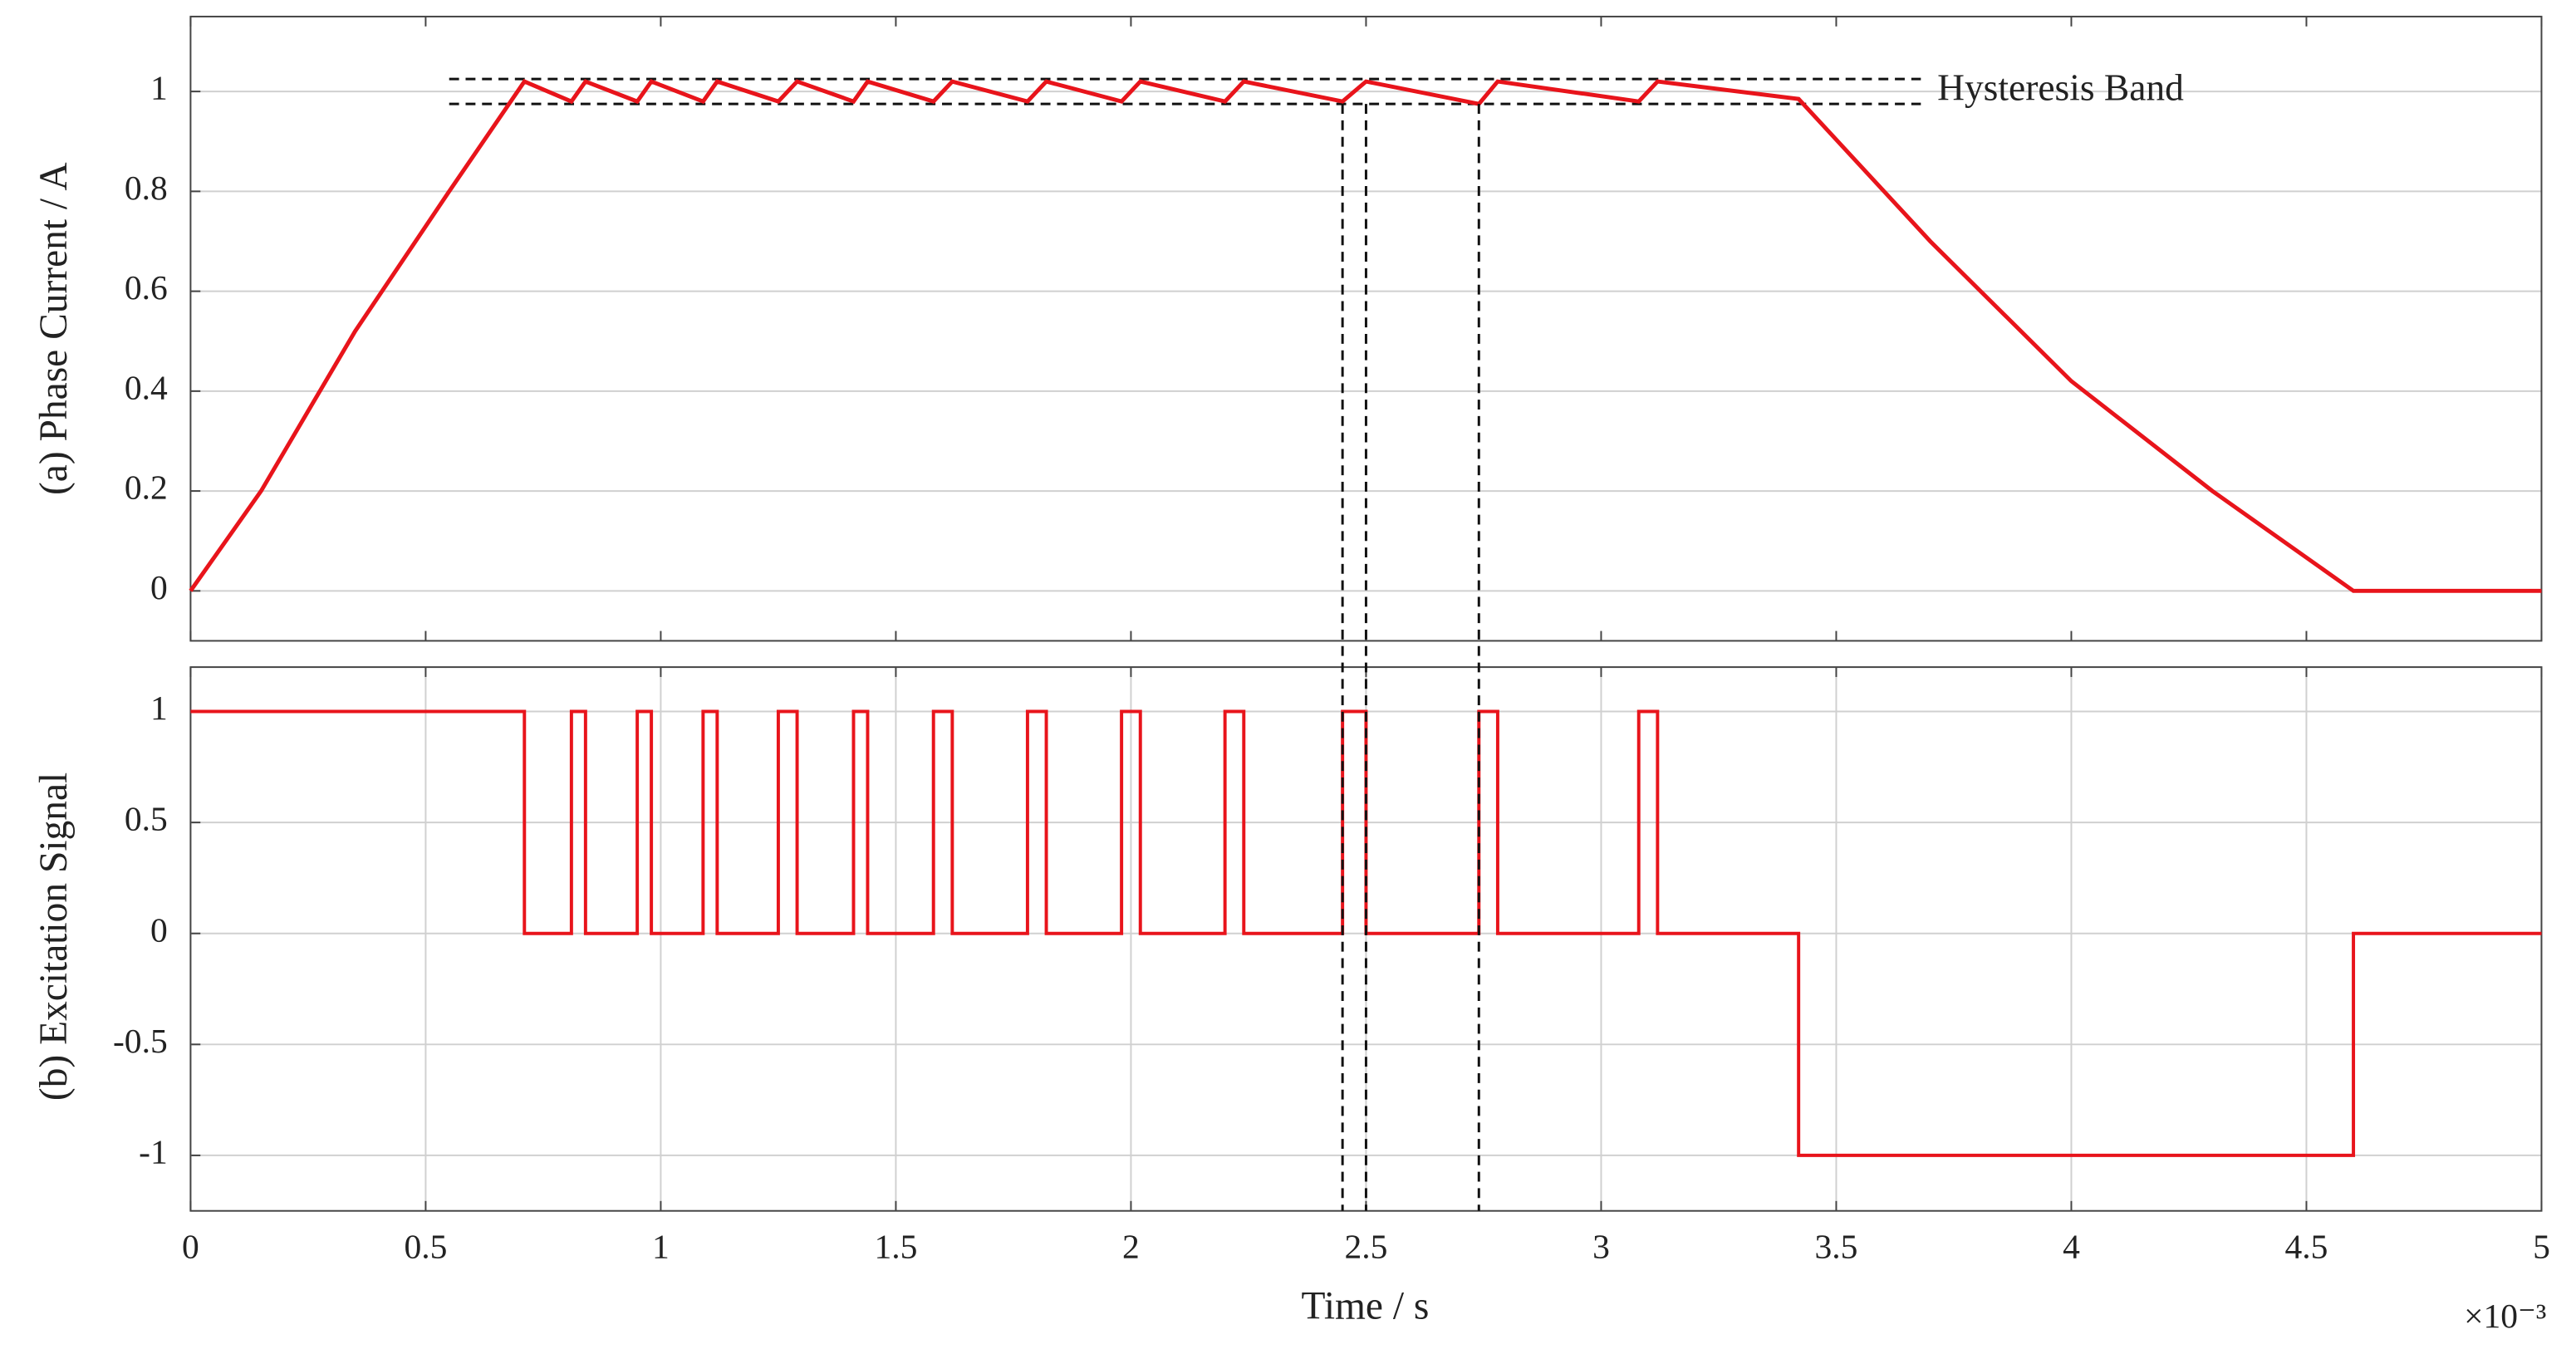 The image size is (2576, 1349). I want to click on x-multiplier: ×10⁻³, so click(2505, 1316).